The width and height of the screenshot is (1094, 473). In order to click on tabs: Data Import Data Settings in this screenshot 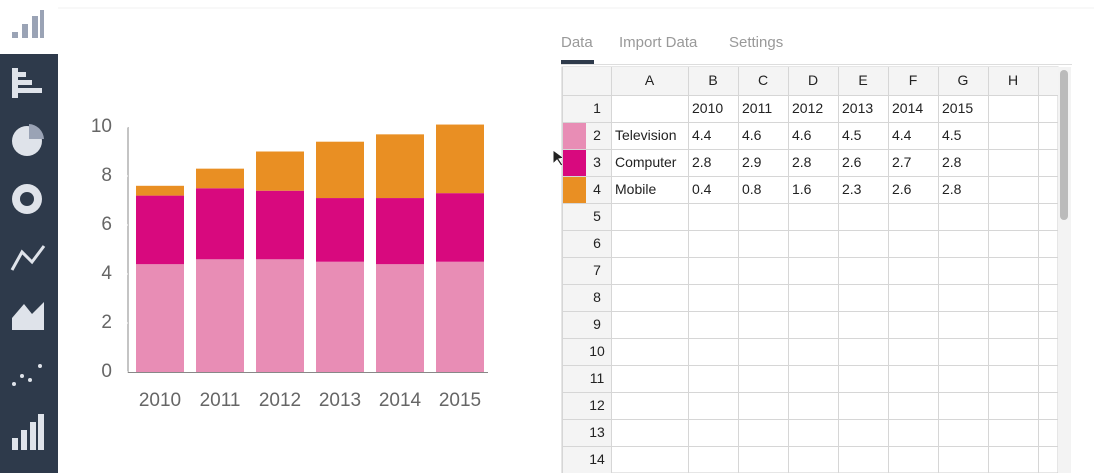, I will do `click(672, 42)`.